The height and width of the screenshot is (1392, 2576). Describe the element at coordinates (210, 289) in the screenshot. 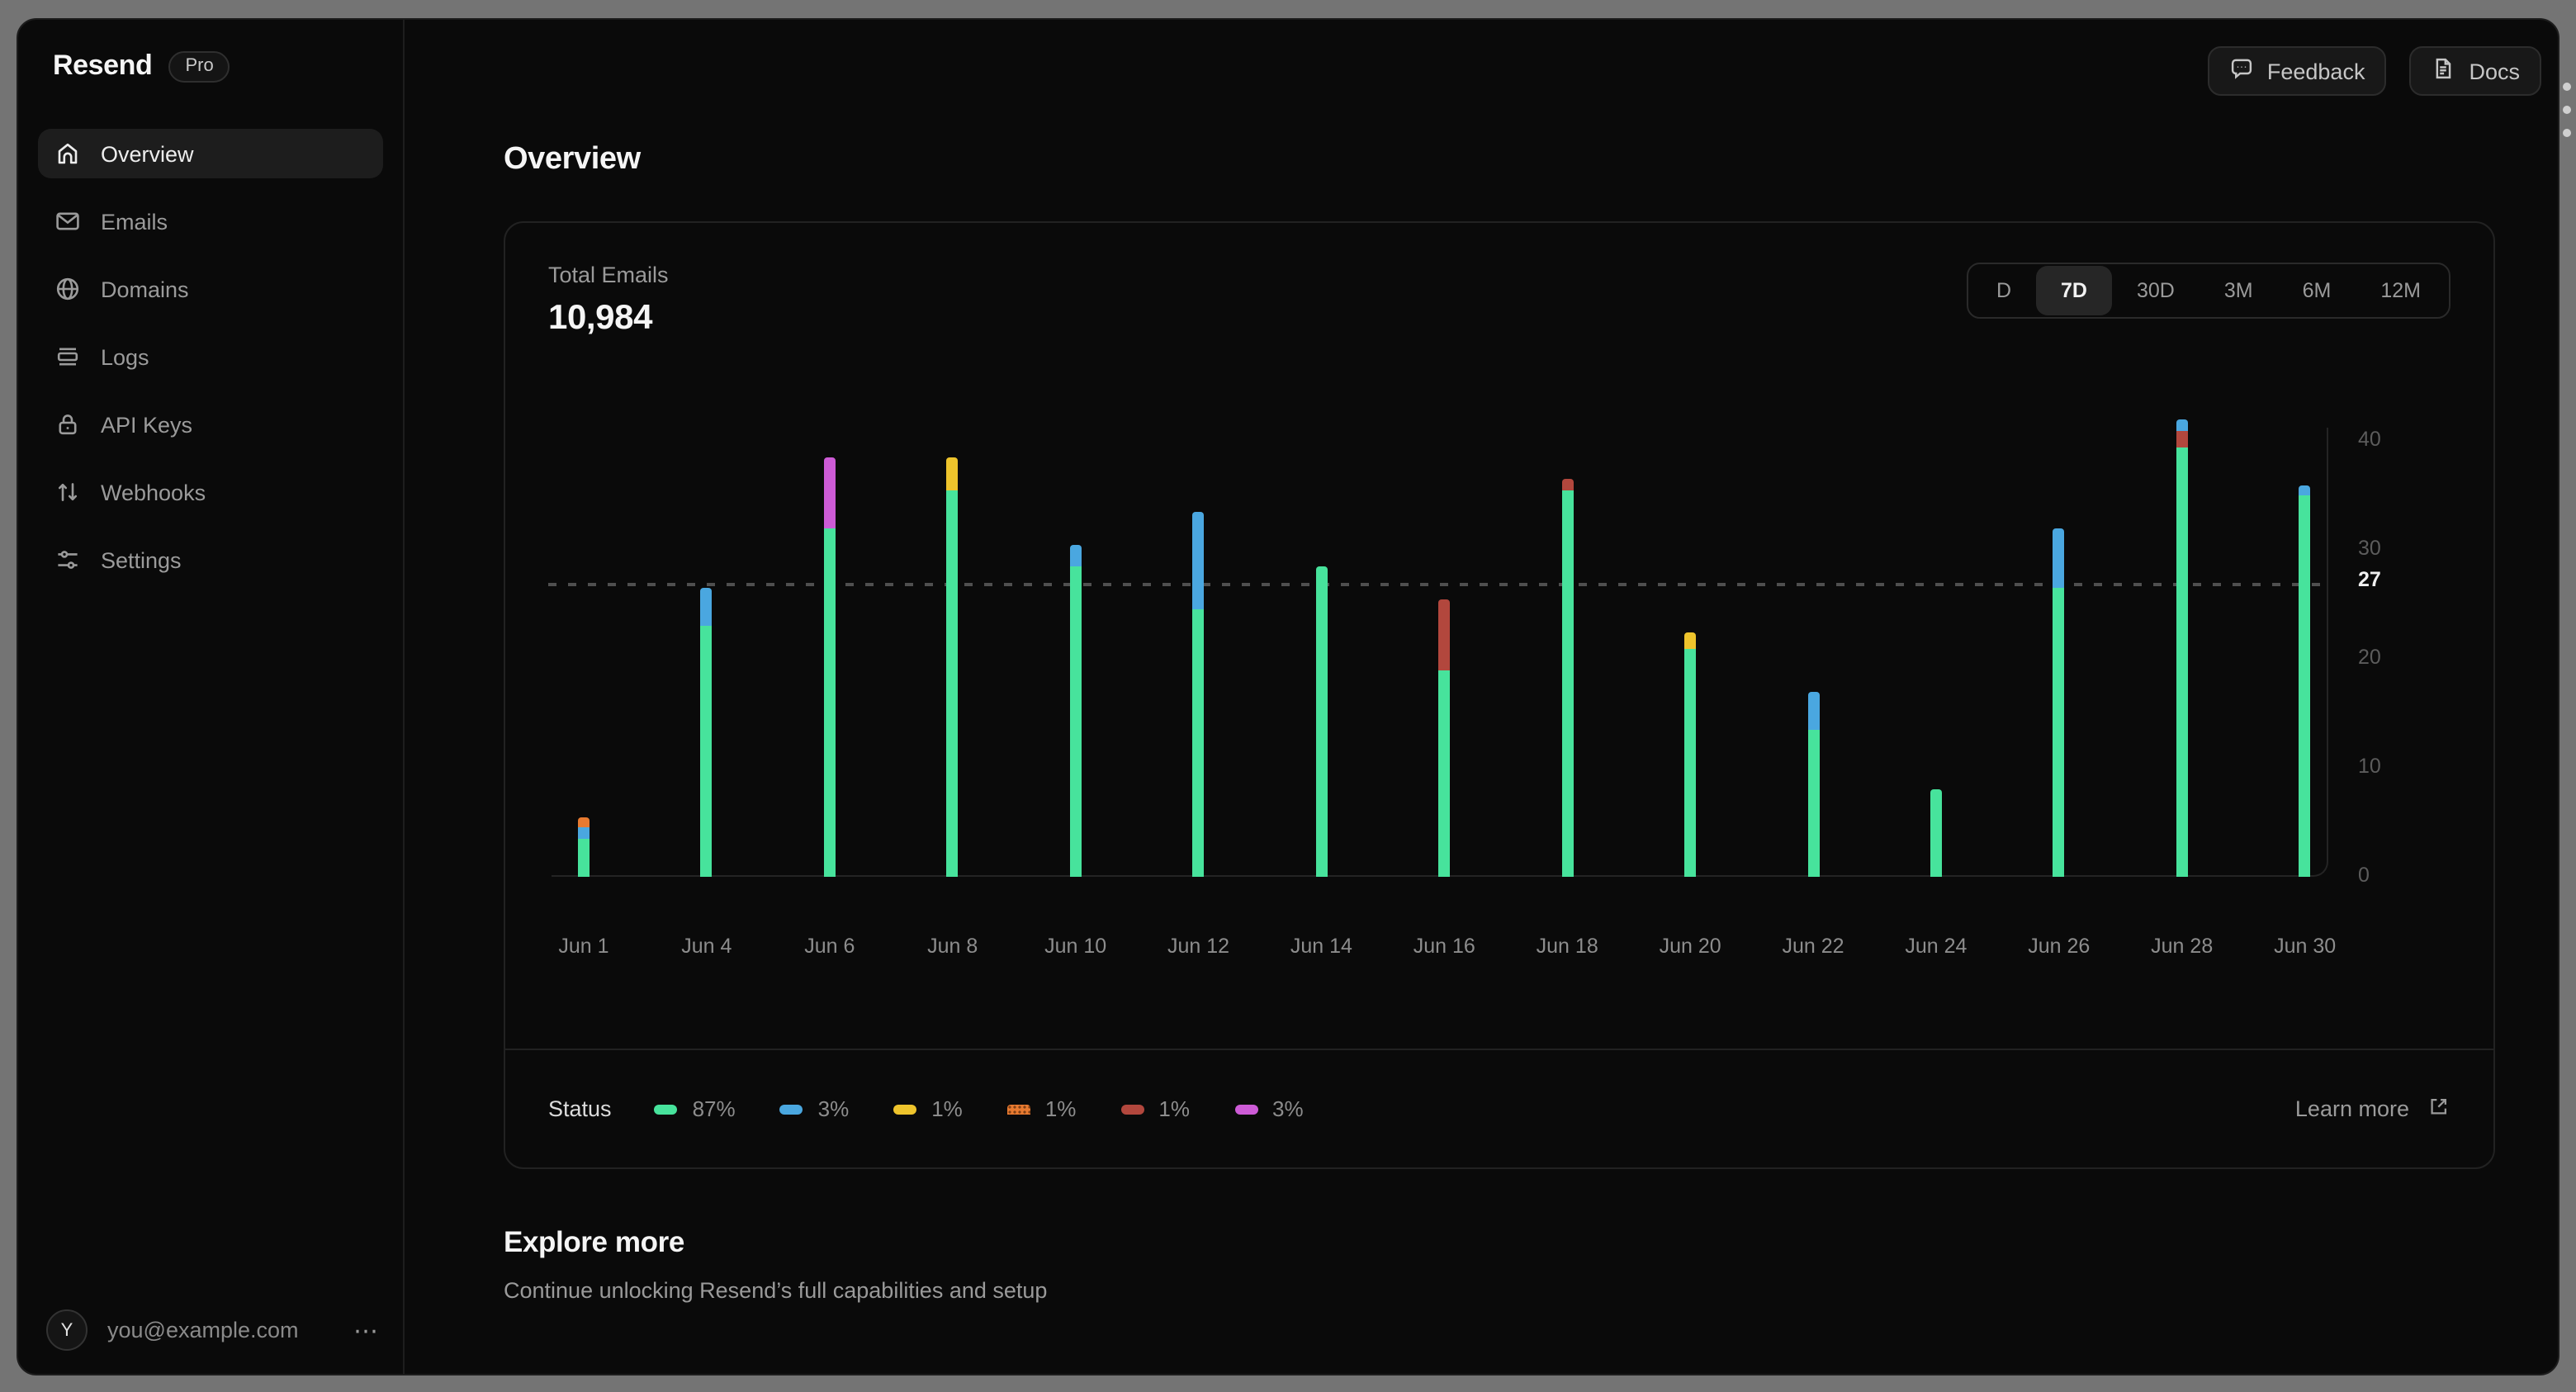

I see `sidebar-item-domains: Domains` at that location.